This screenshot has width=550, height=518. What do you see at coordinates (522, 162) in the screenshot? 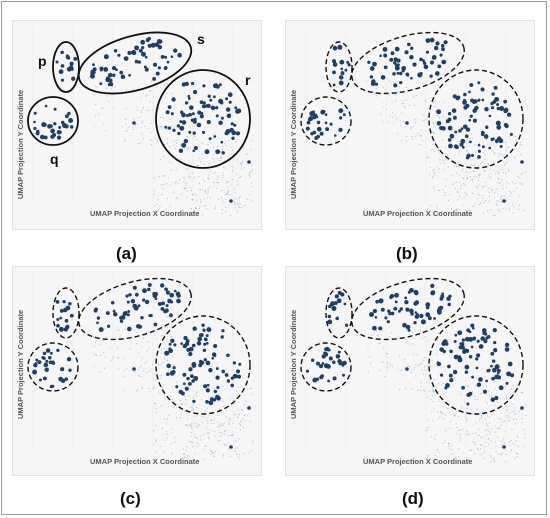
I see `outlier-point` at bounding box center [522, 162].